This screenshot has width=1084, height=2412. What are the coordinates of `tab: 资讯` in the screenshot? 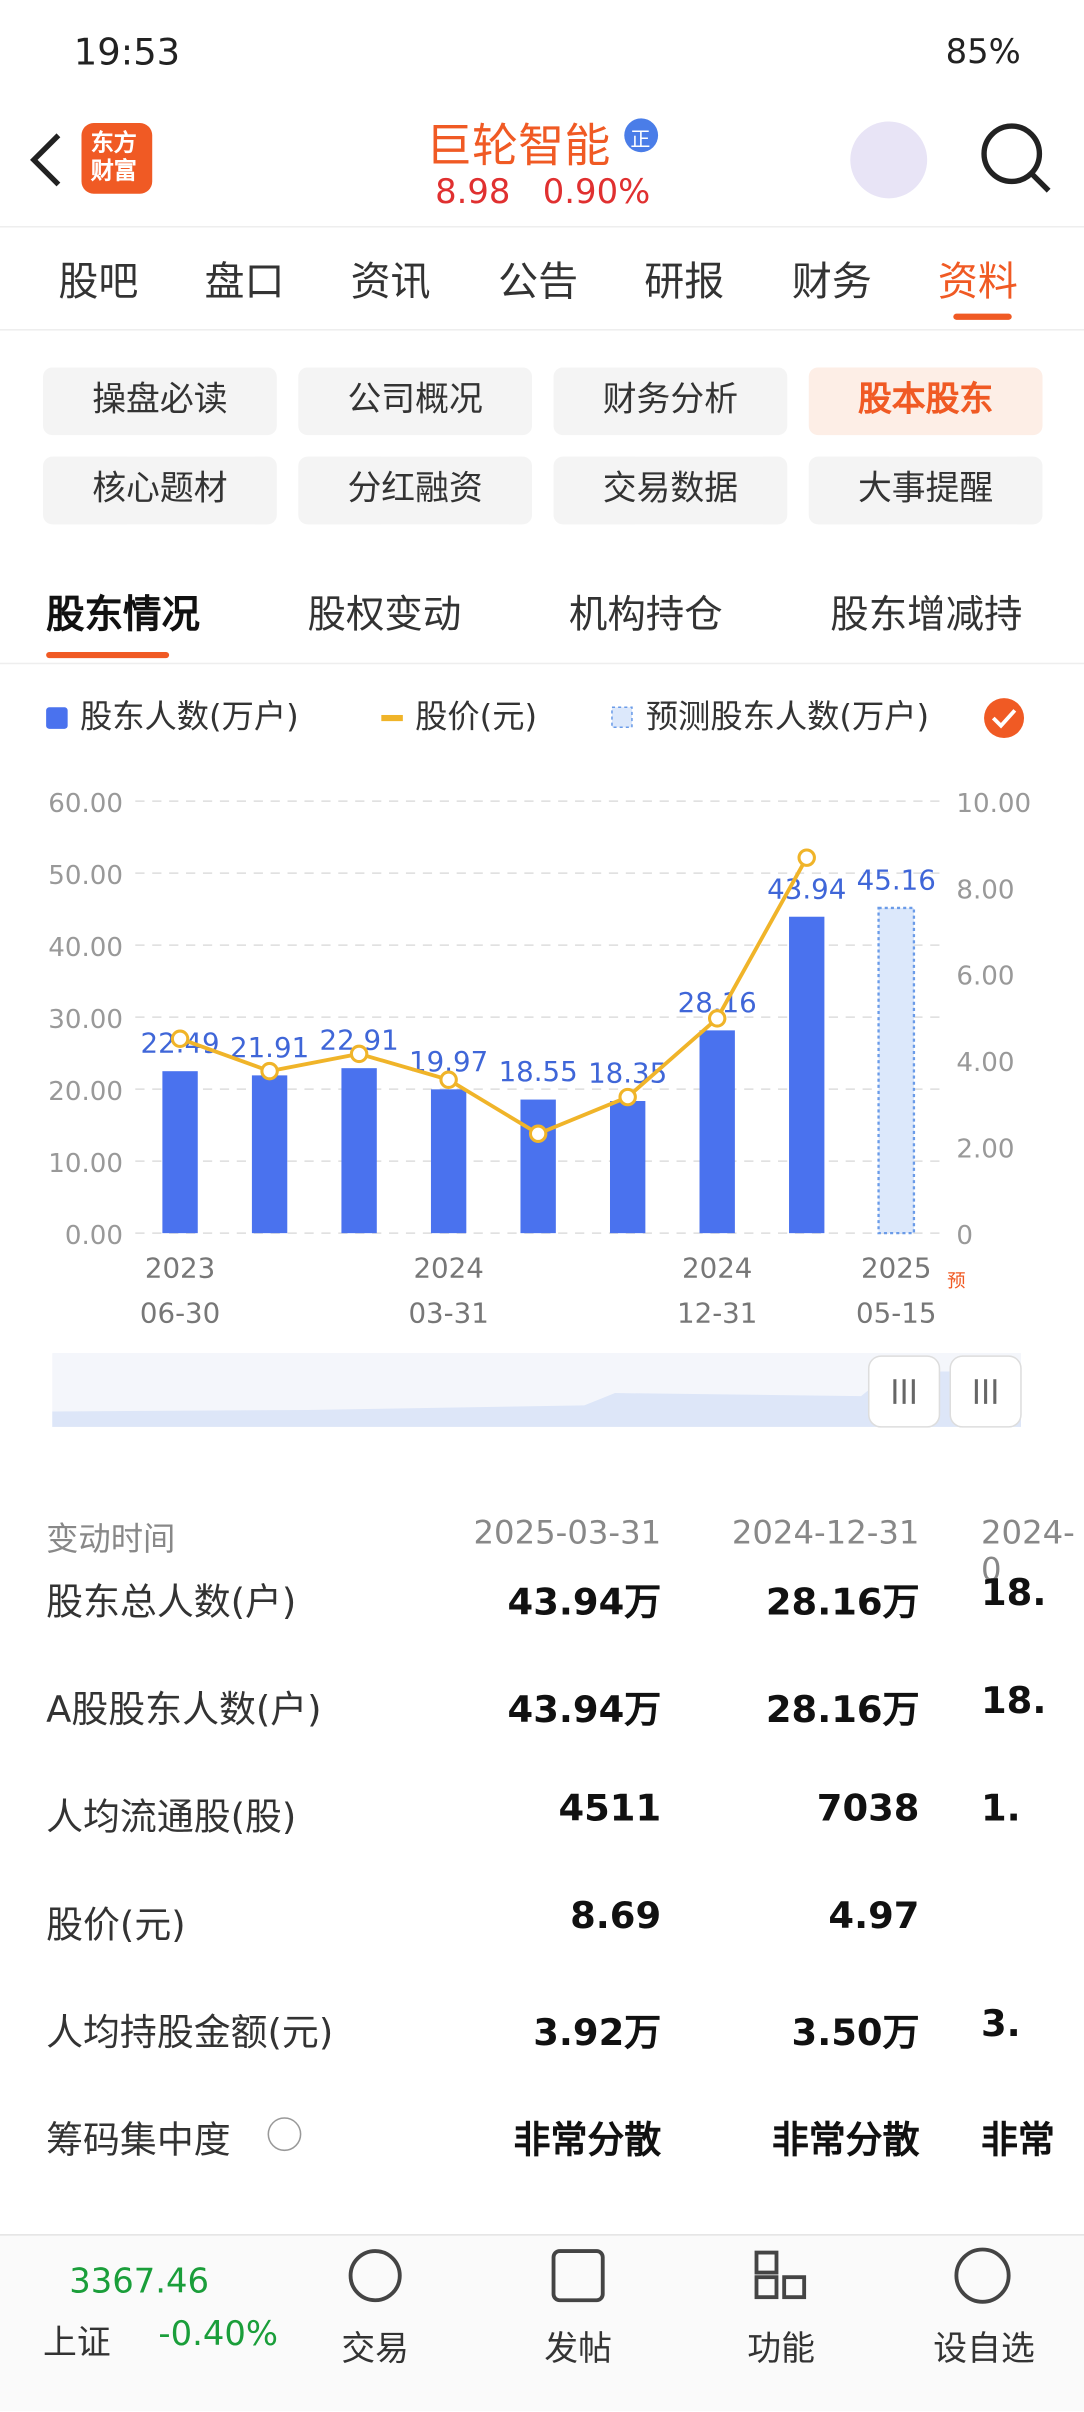 It's located at (390, 282).